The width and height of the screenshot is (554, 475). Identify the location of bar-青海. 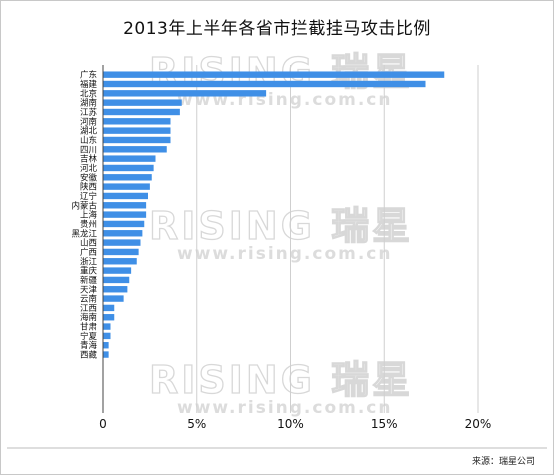
(106, 345).